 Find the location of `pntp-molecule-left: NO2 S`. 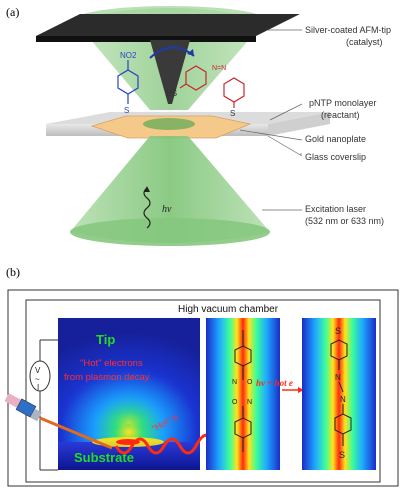

pntp-molecule-left: NO2 S is located at coordinates (128, 83).